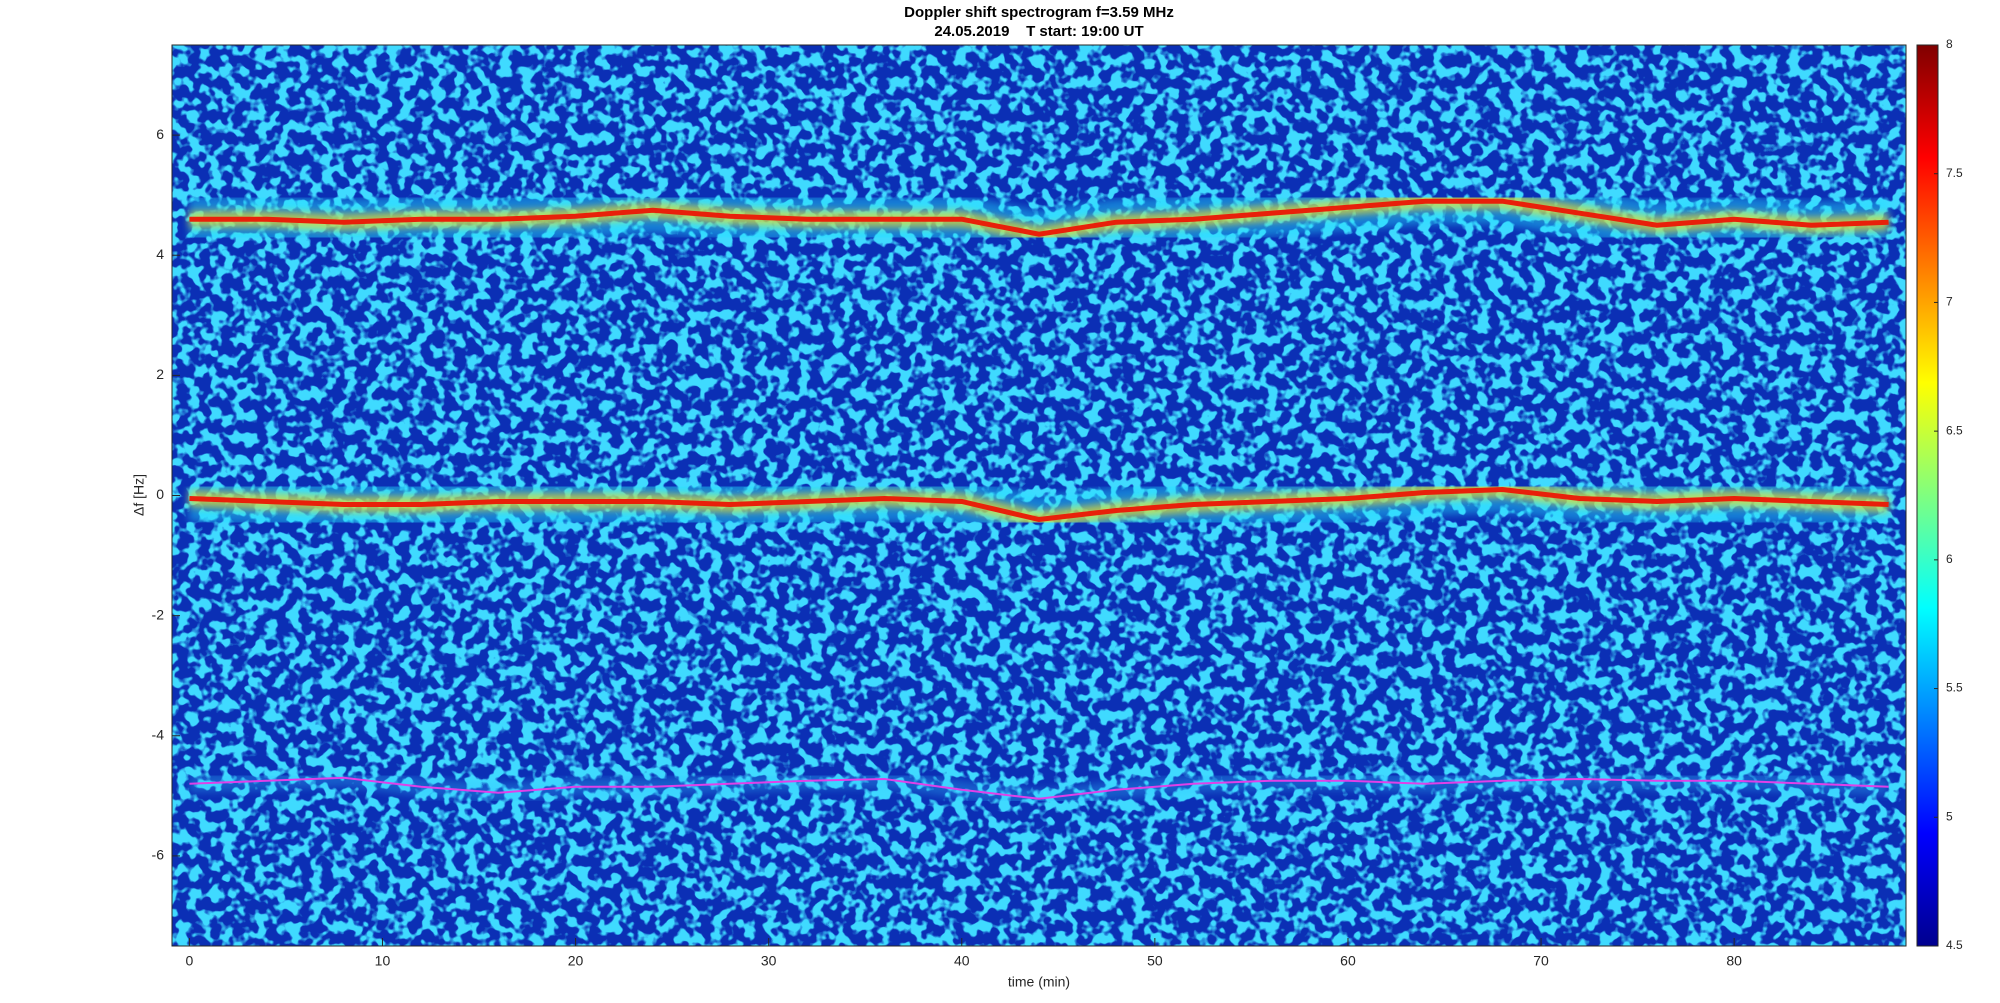 Image resolution: width=2000 pixels, height=1003 pixels. Describe the element at coordinates (962, 961) in the screenshot. I see `x-tick-label: 40` at that location.